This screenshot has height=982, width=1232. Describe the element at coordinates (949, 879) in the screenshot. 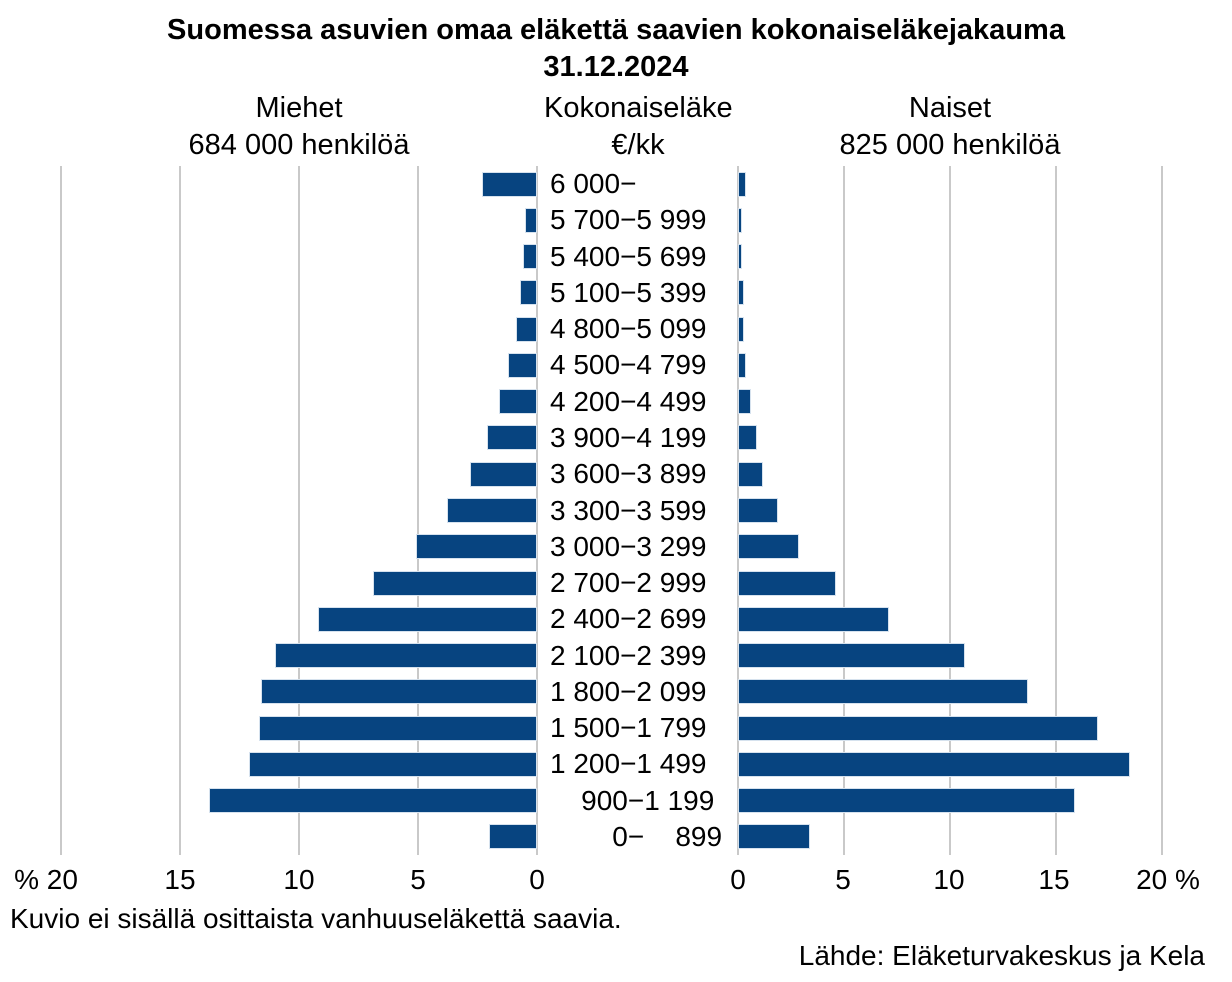

I see `x-axis-tick-right: 10` at that location.